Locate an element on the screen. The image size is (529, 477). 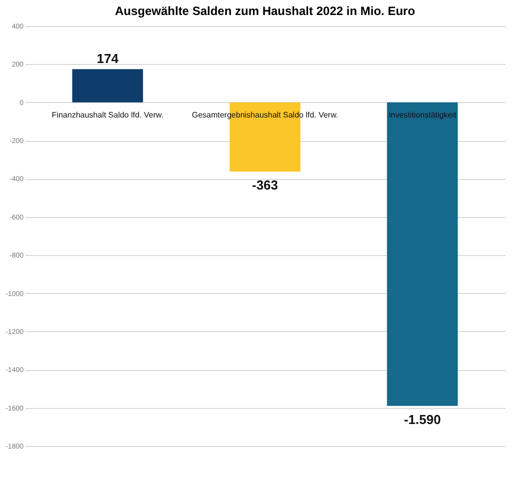
data-label: -363 is located at coordinates (265, 185).